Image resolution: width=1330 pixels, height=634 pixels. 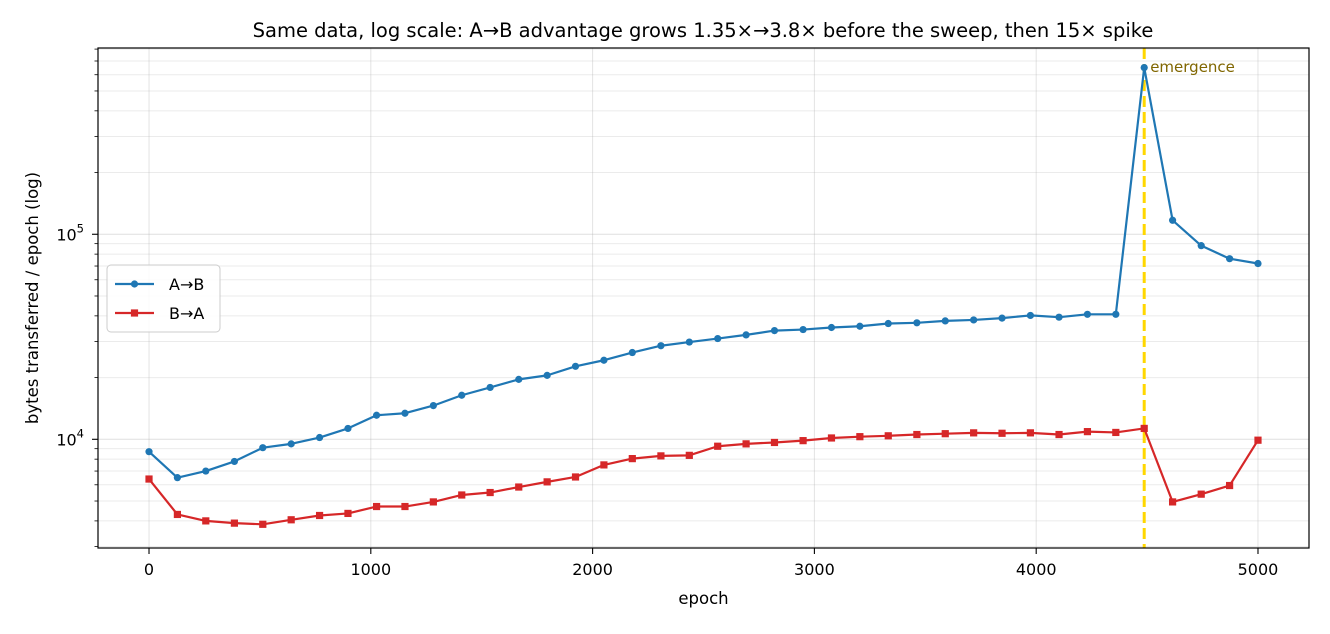 I want to click on y-tick-label-exponent: 4, so click(x=80, y=433).